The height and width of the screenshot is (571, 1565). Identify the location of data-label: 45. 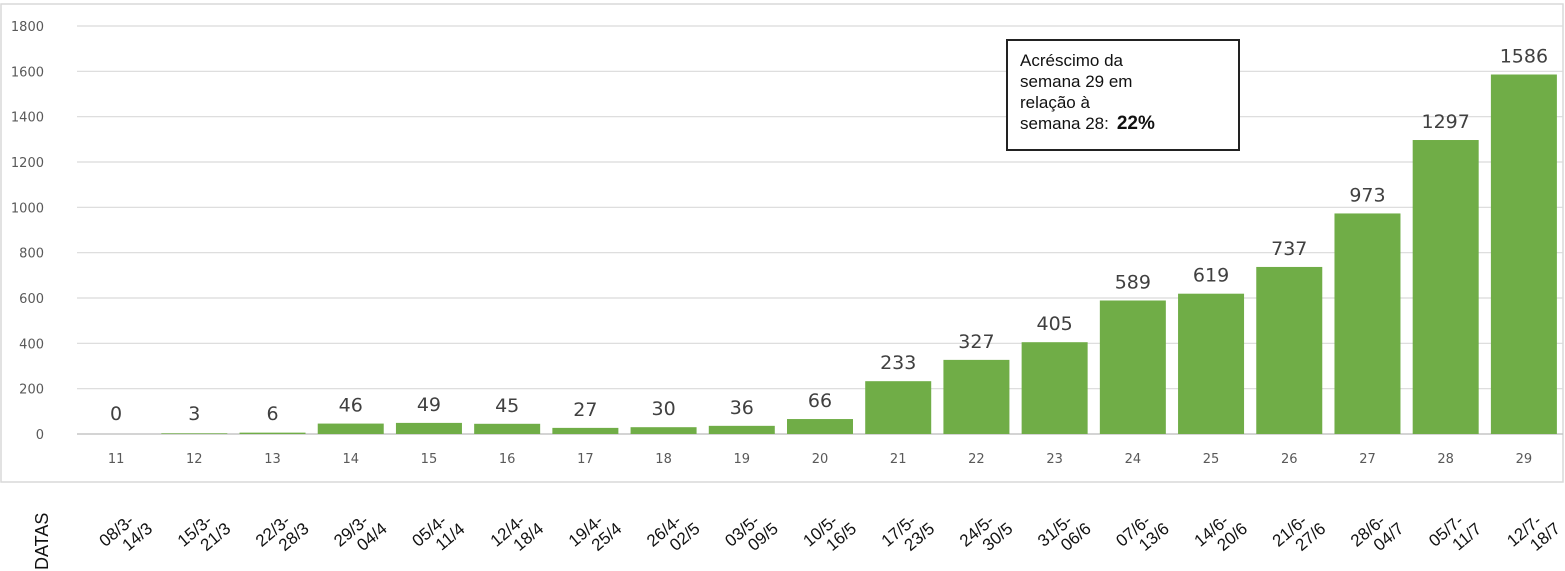
(507, 406).